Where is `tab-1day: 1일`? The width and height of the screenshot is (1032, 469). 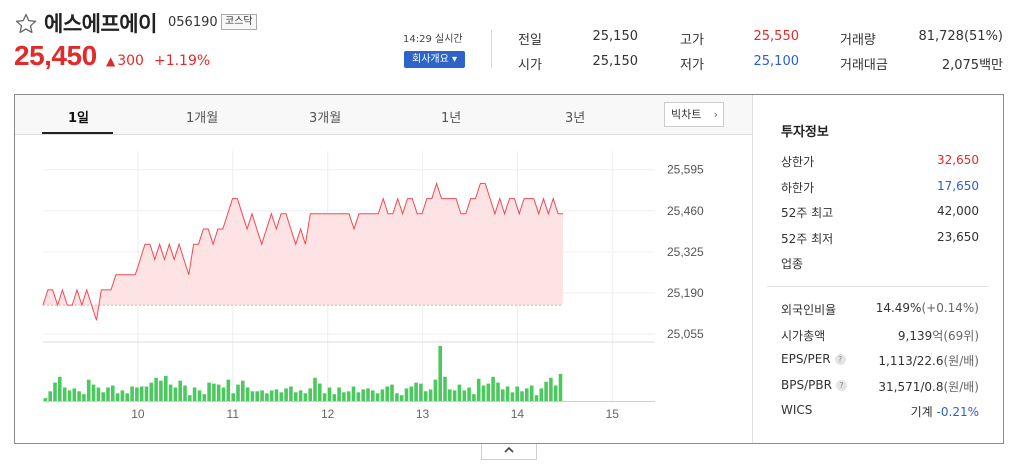
tab-1day: 1일 is located at coordinates (79, 118).